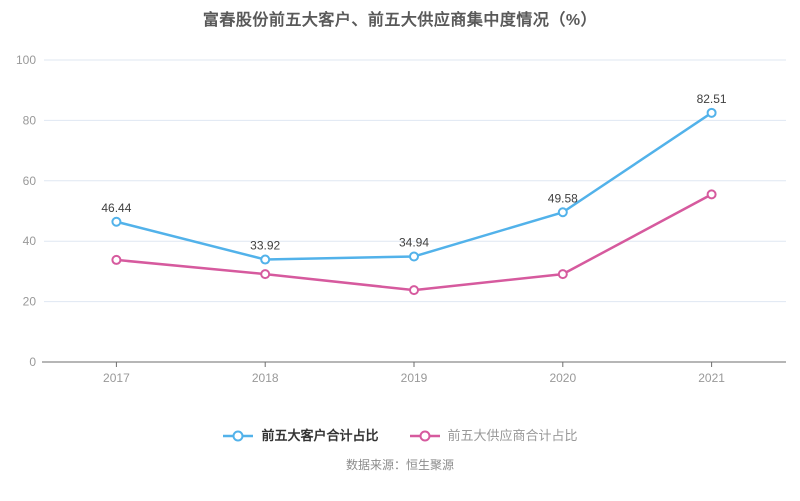 This screenshot has height=501, width=800. What do you see at coordinates (414, 242) in the screenshot?
I see `data-point-label: 34.94` at bounding box center [414, 242].